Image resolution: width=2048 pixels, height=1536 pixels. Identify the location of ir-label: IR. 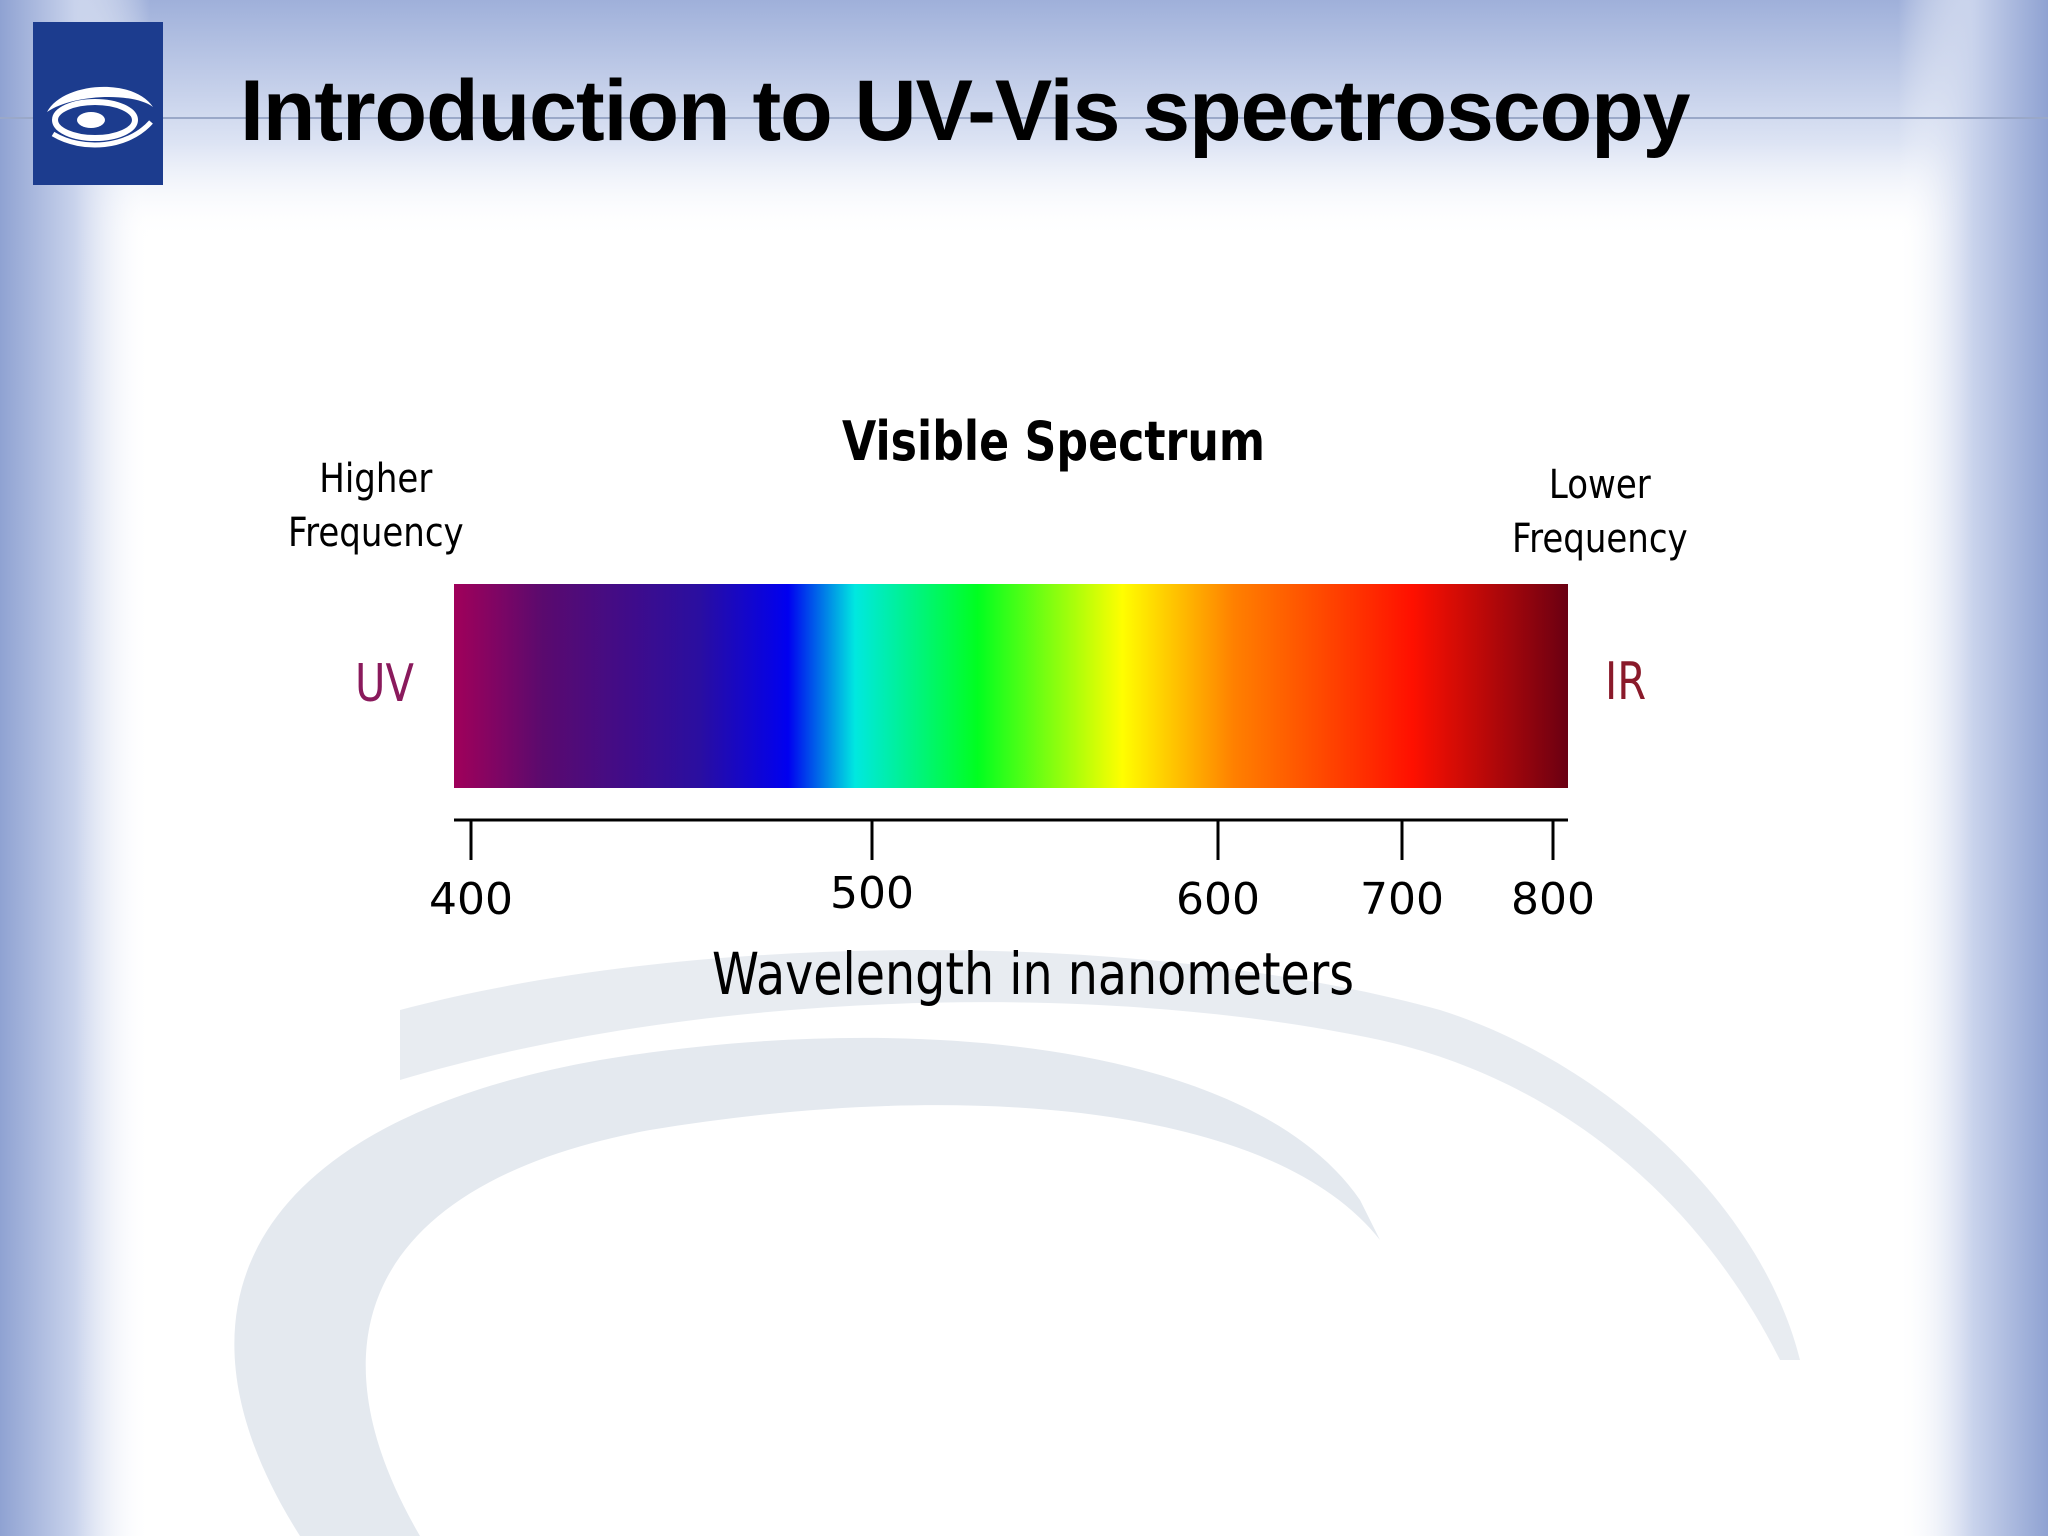
(1626, 682).